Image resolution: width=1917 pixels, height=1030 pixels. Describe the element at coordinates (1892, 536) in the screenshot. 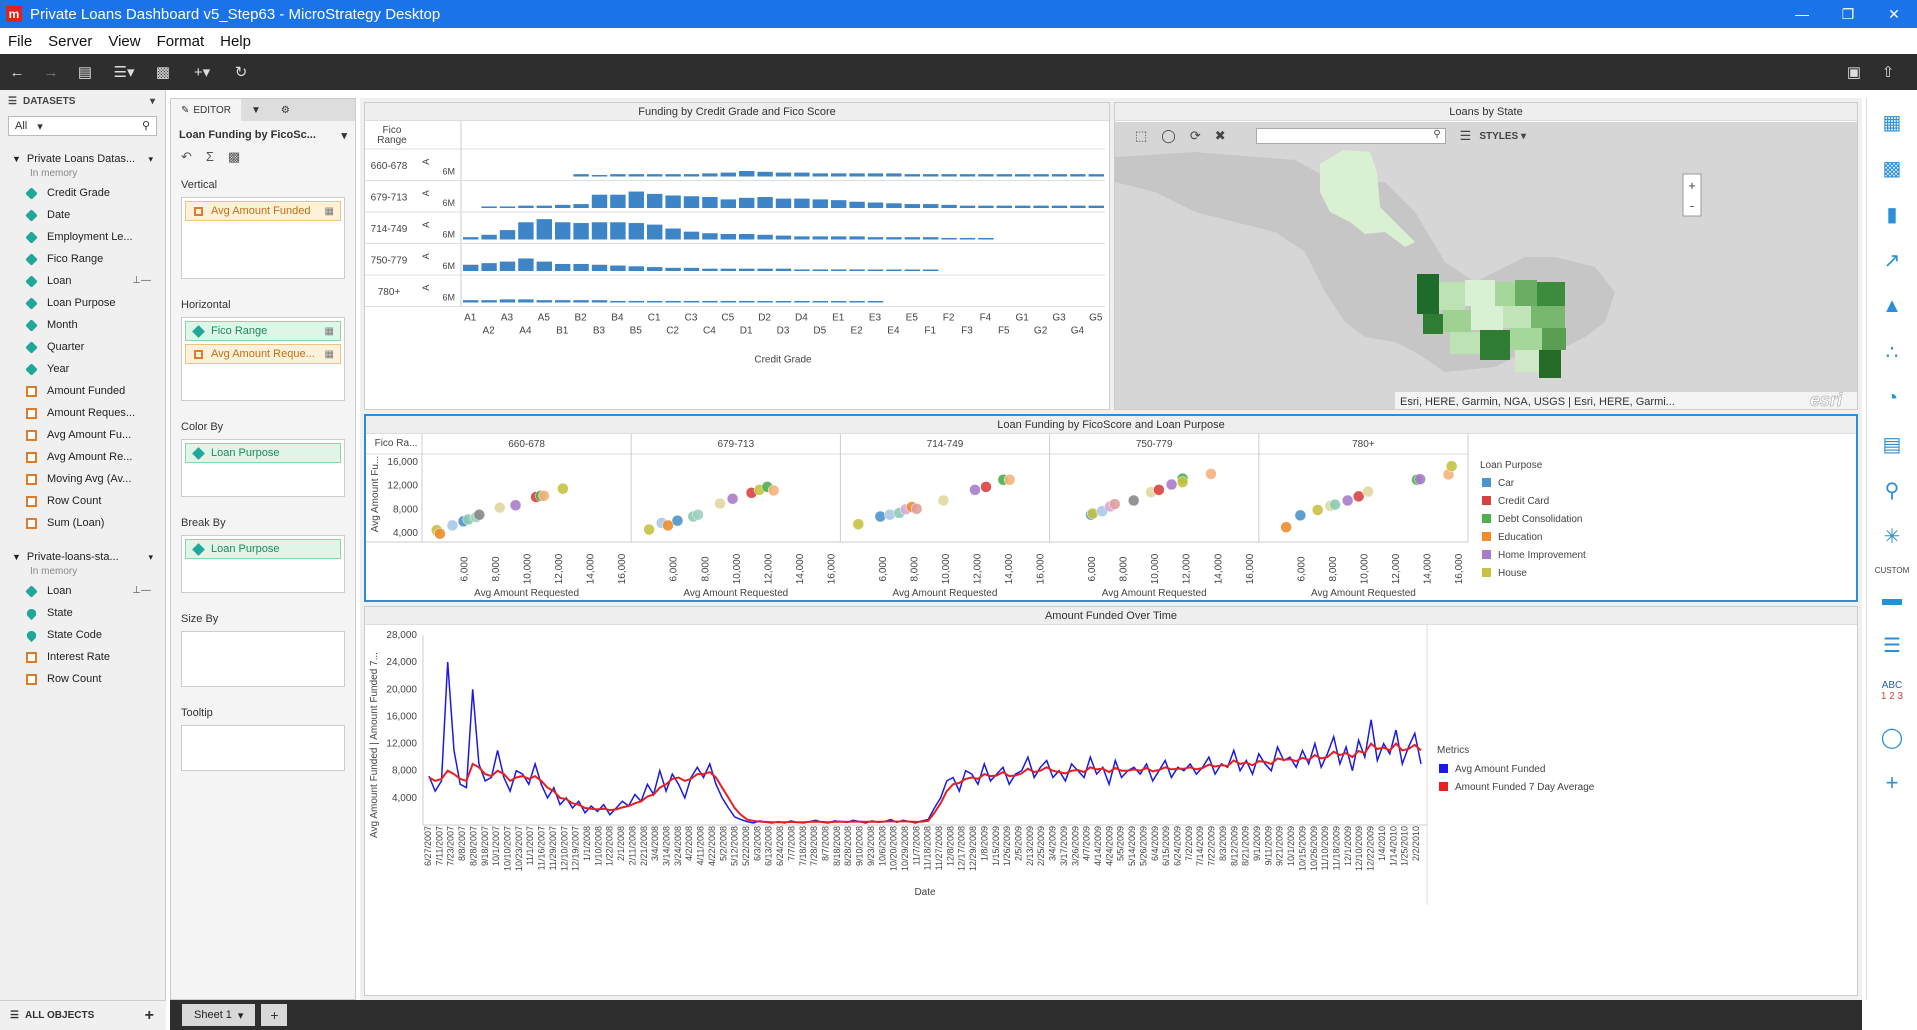

I see `network-viz-icon: ✳` at that location.